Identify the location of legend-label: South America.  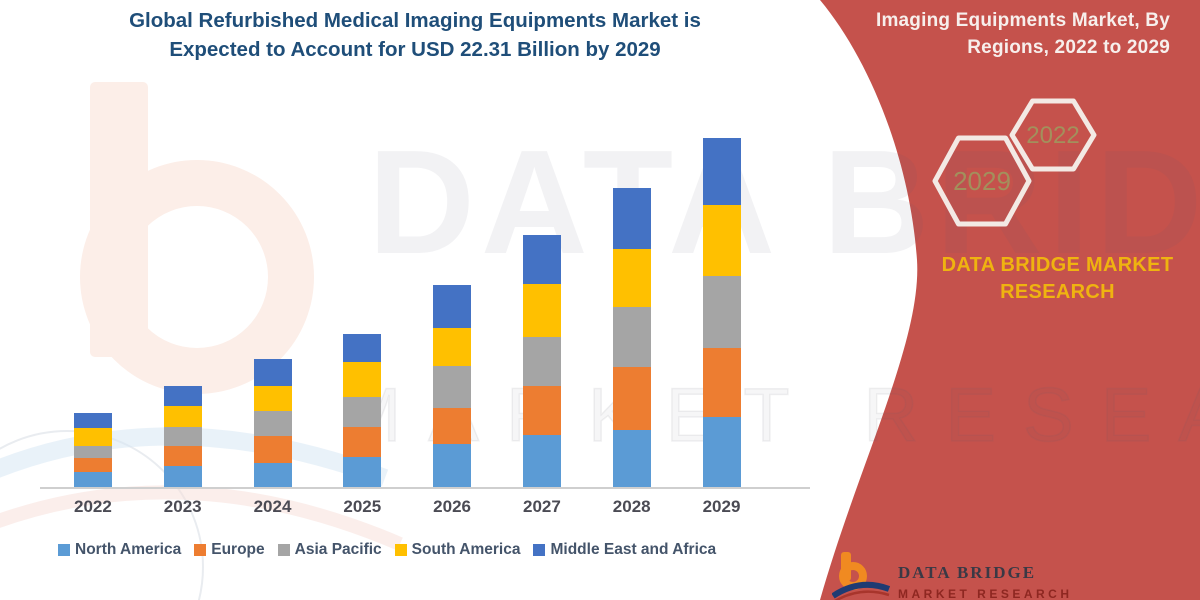
(466, 549).